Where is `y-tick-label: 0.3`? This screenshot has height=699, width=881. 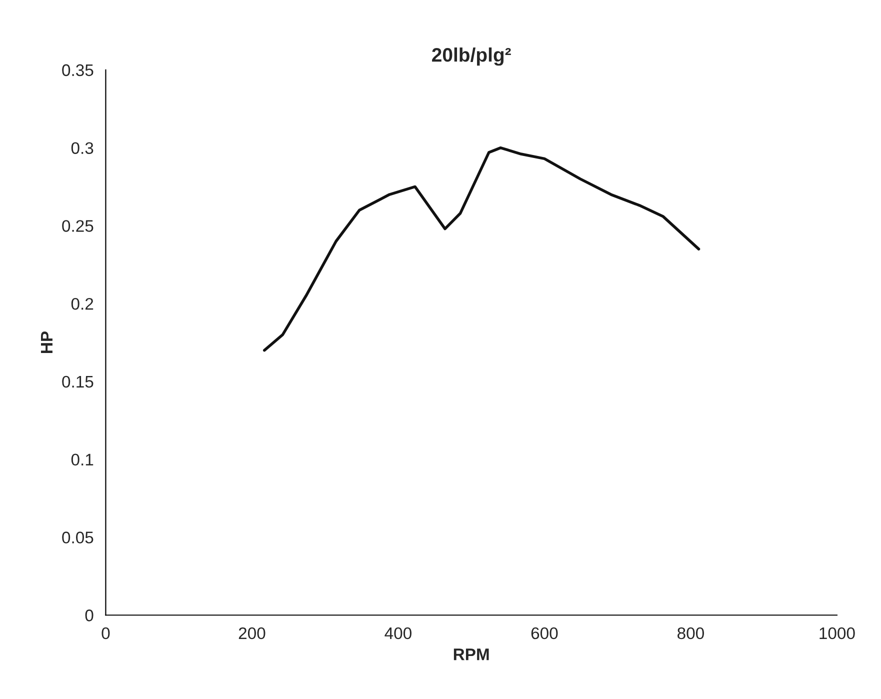
y-tick-label: 0.3 is located at coordinates (82, 148).